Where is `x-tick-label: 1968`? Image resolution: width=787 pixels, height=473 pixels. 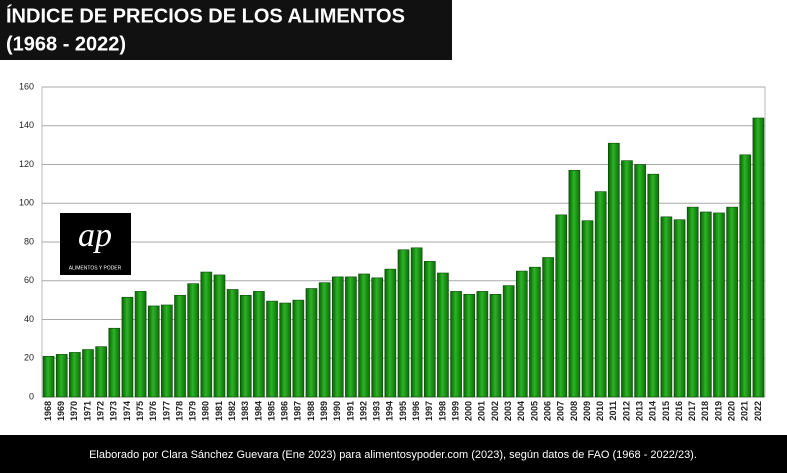
x-tick-label: 1968 is located at coordinates (48, 411).